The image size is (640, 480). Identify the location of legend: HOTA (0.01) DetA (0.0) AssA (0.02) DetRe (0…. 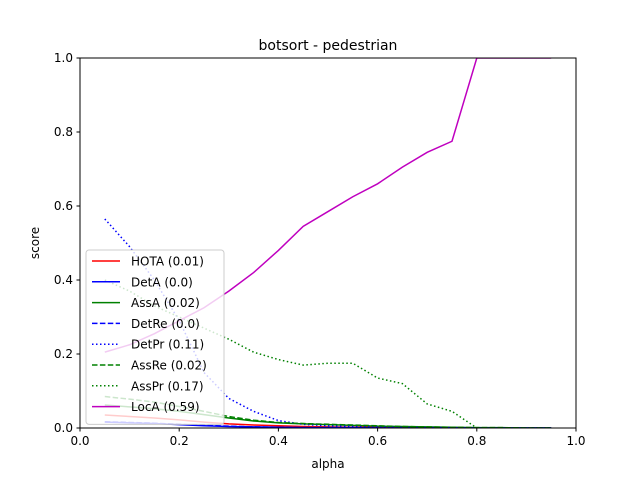
(155, 337).